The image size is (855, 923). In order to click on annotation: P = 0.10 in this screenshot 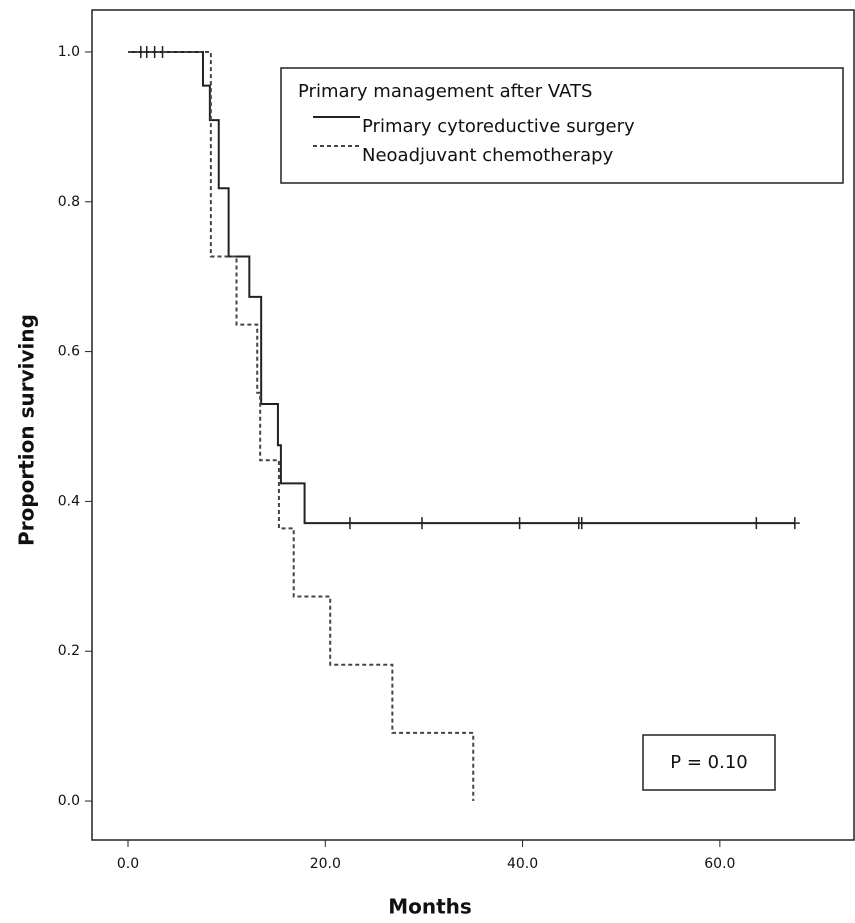, I will do `click(708, 762)`.